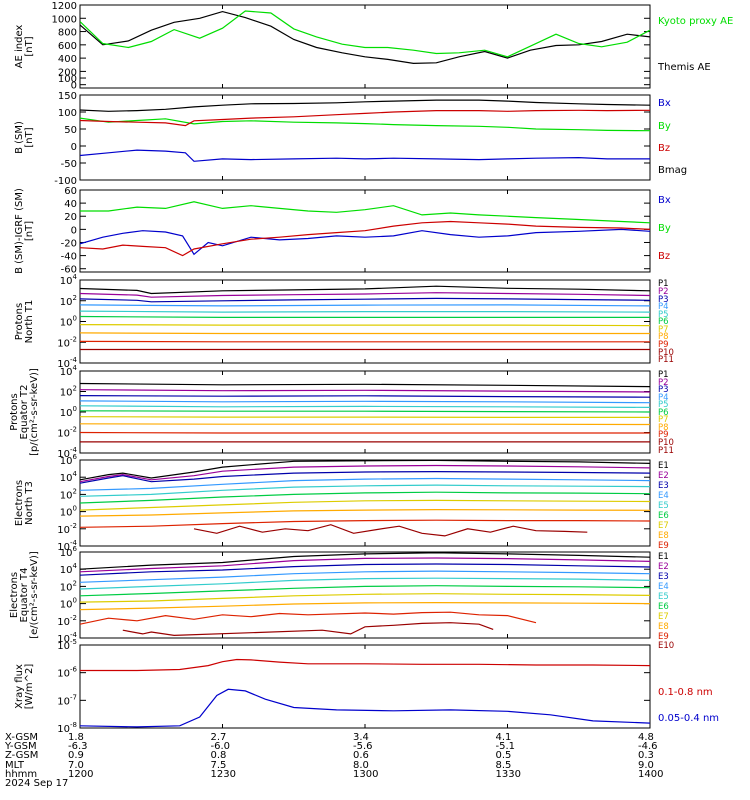 The image size is (750, 800). What do you see at coordinates (67, 700) in the screenshot?
I see `y-tick-label: 10-7` at bounding box center [67, 700].